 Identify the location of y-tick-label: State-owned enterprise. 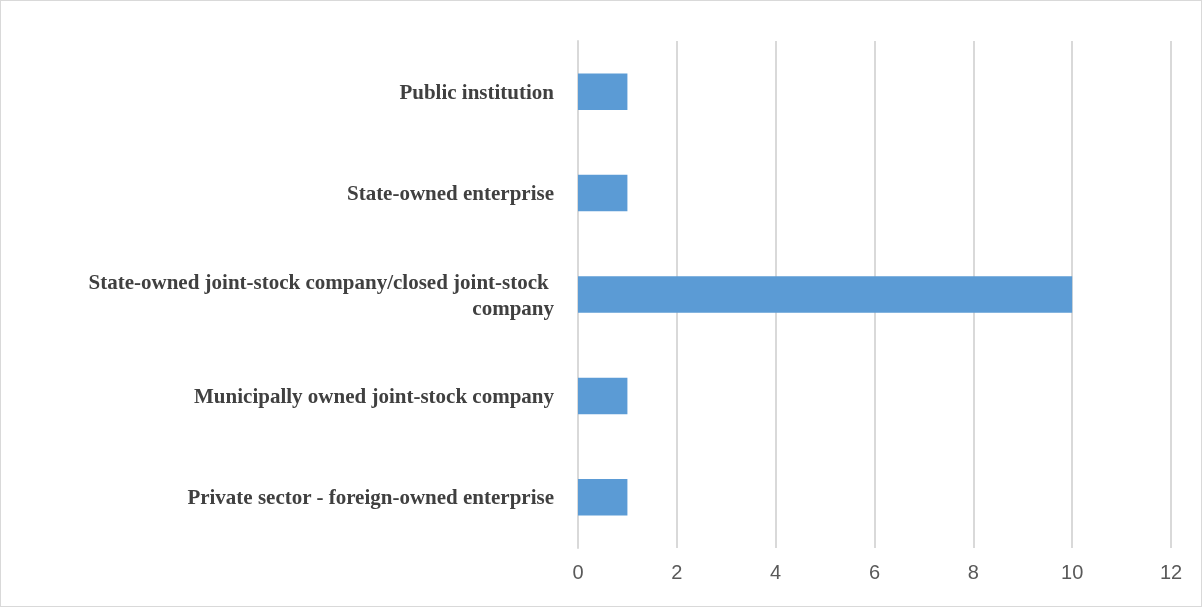
(450, 193).